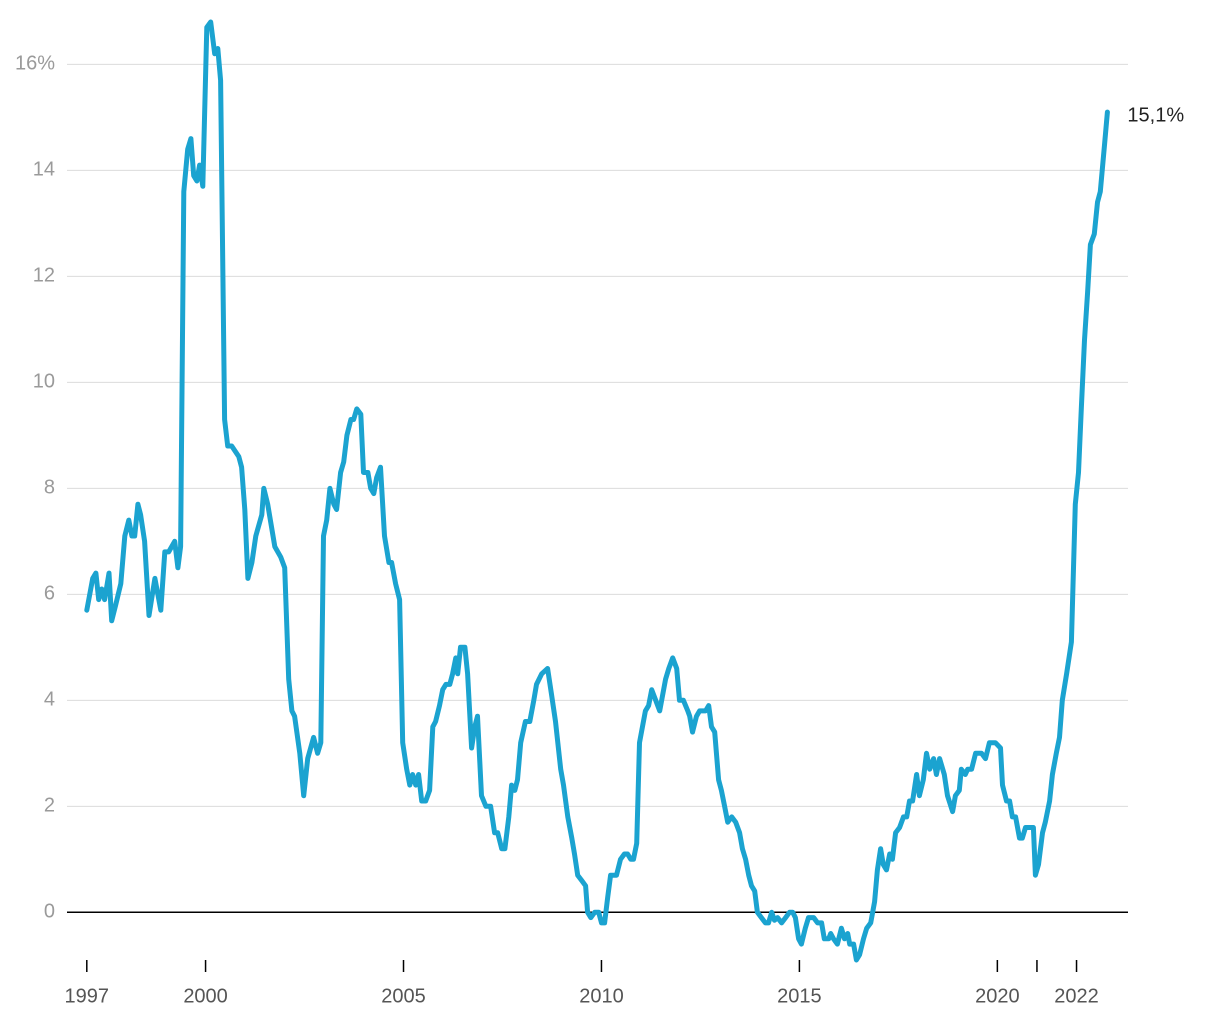  I want to click on x-tick-label: 2015, so click(799, 996).